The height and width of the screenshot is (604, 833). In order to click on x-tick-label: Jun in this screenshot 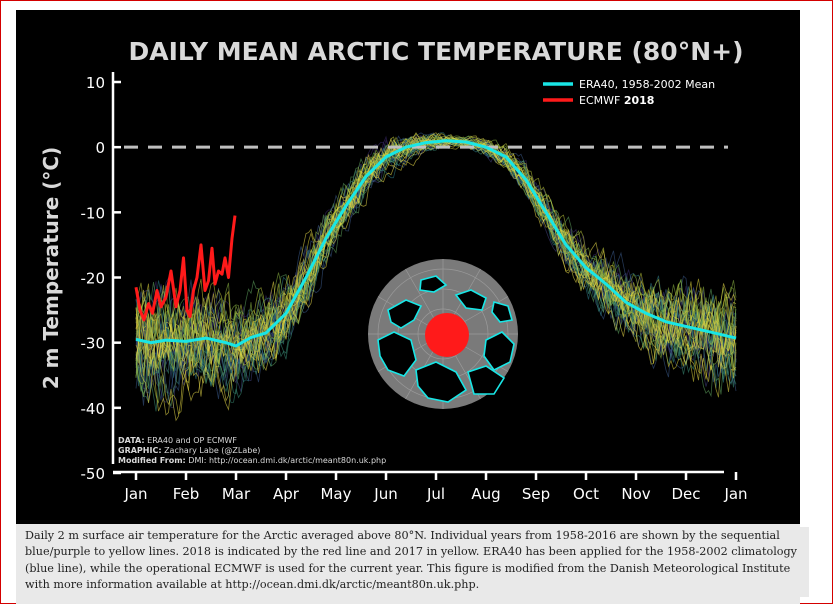, I will do `click(385, 494)`.